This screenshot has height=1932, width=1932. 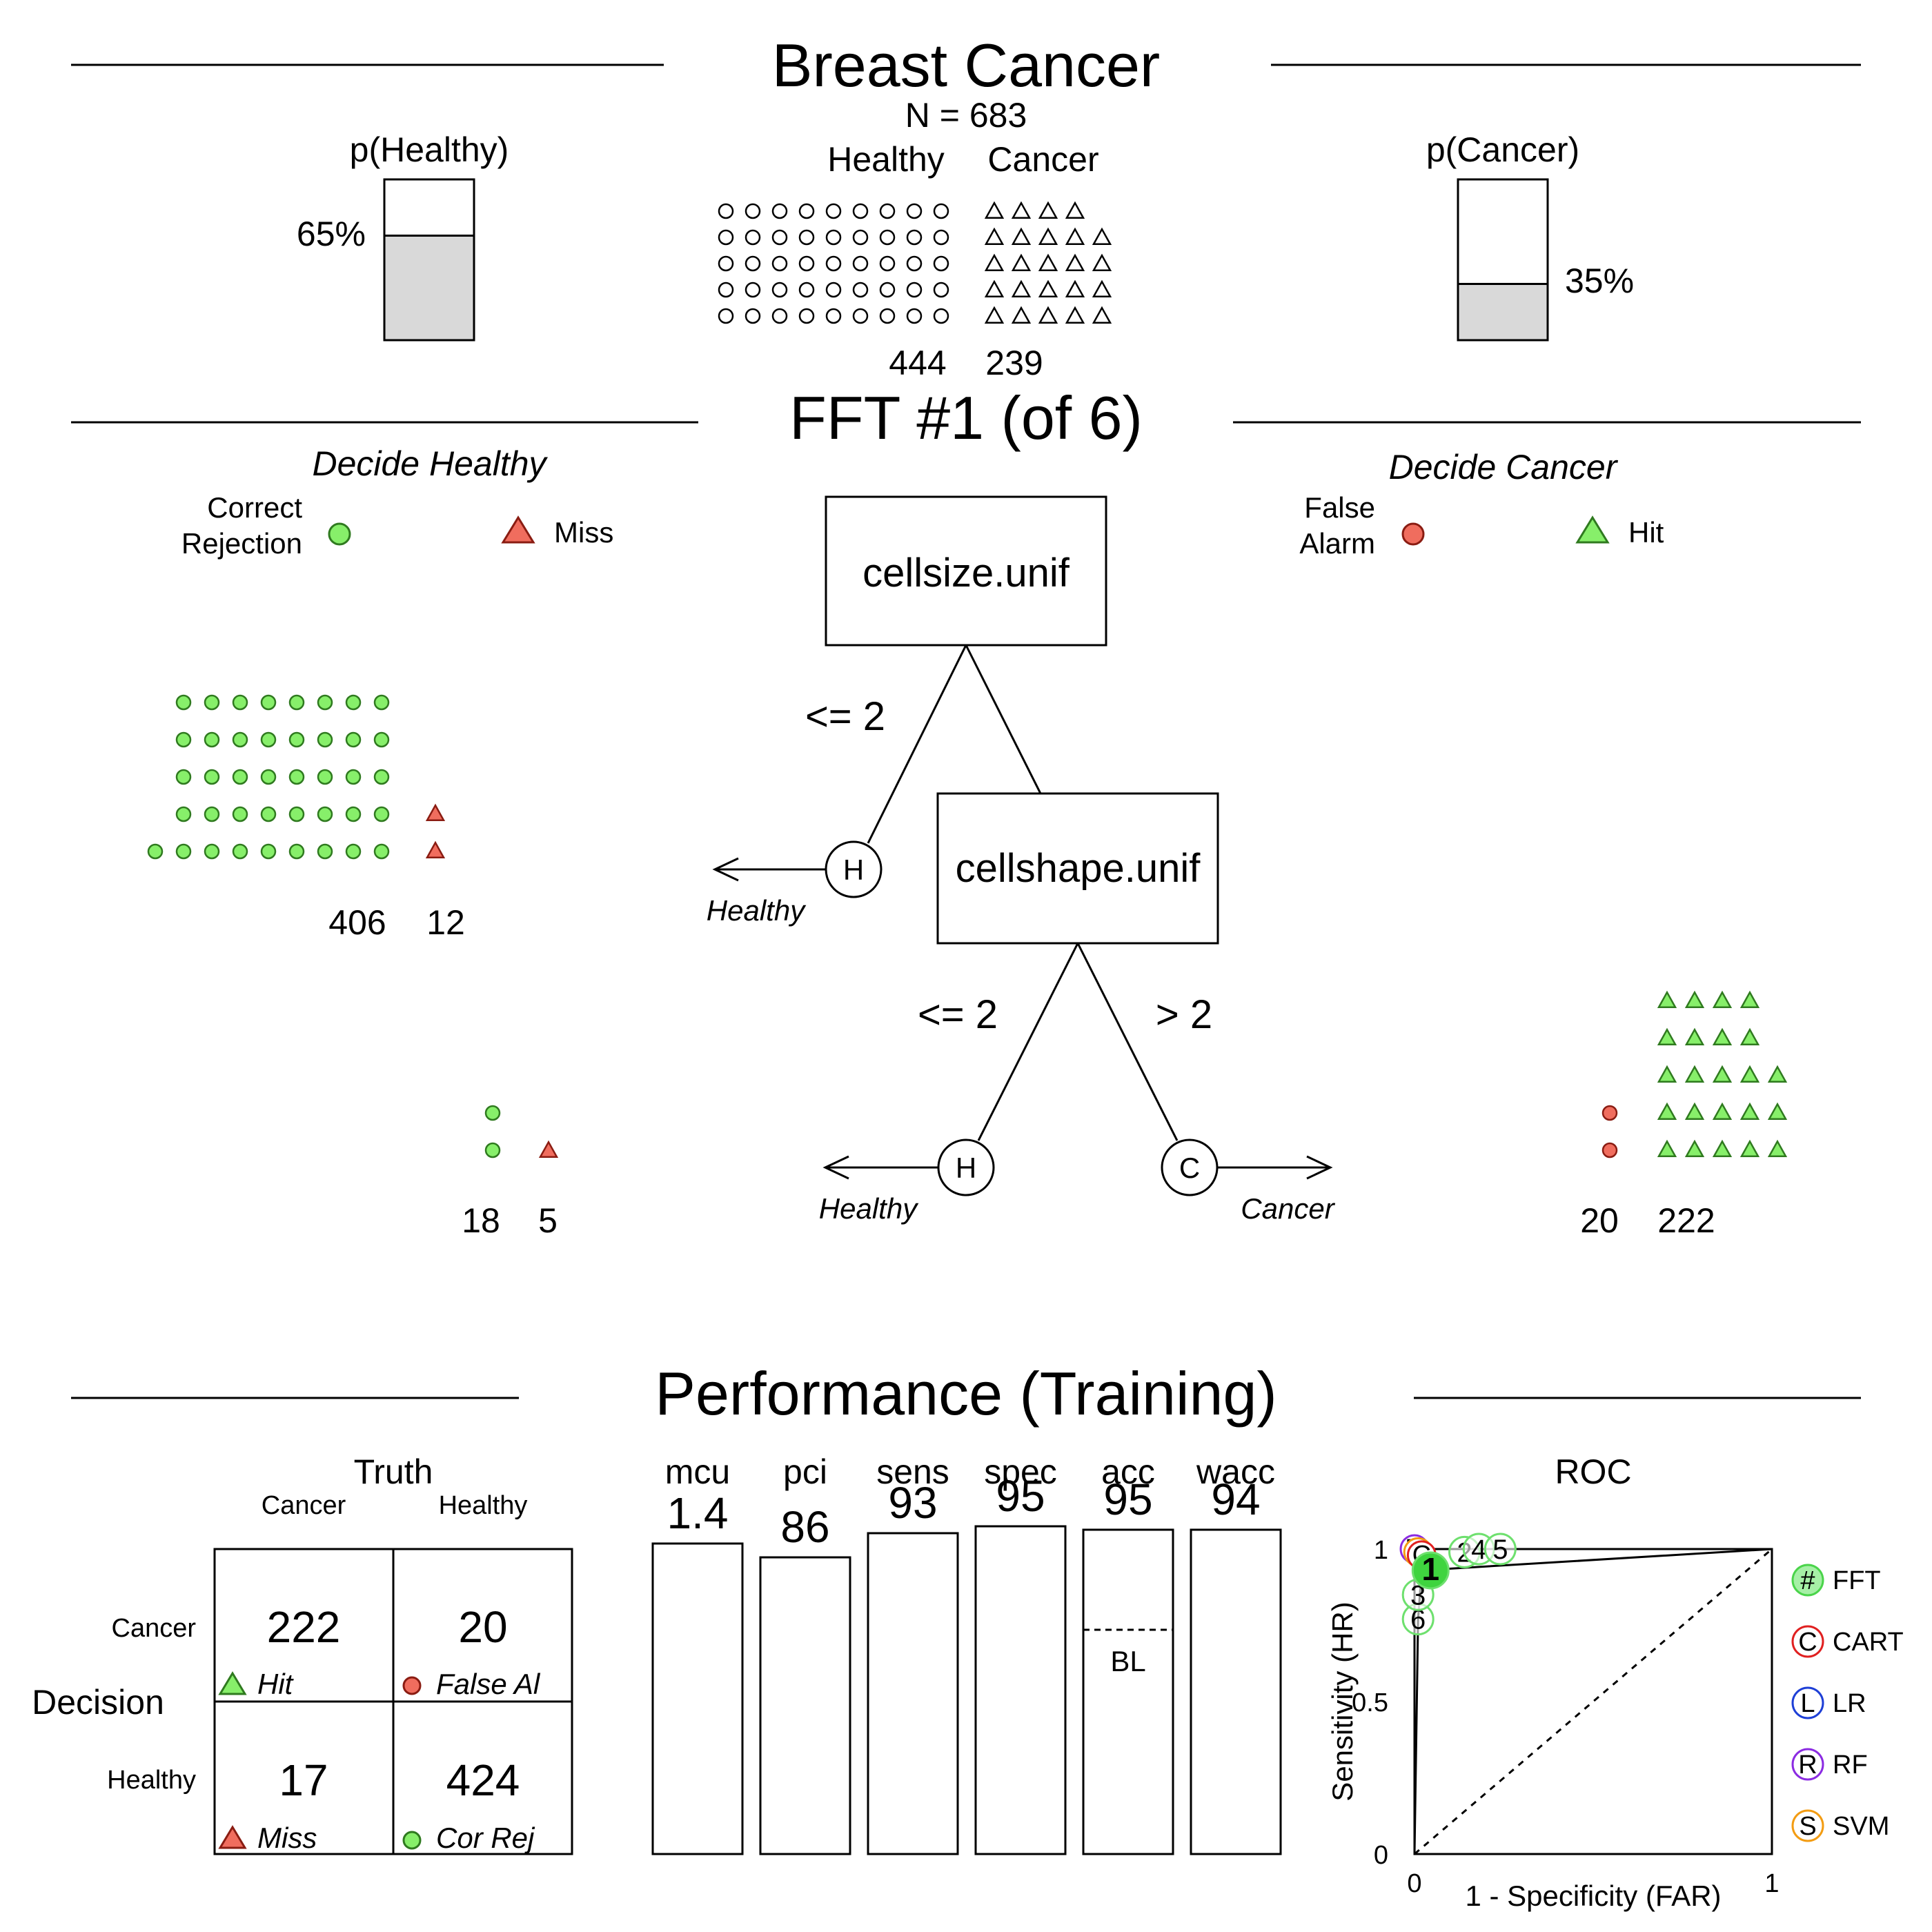 What do you see at coordinates (1593, 1471) in the screenshot?
I see `roc-title: ROC` at bounding box center [1593, 1471].